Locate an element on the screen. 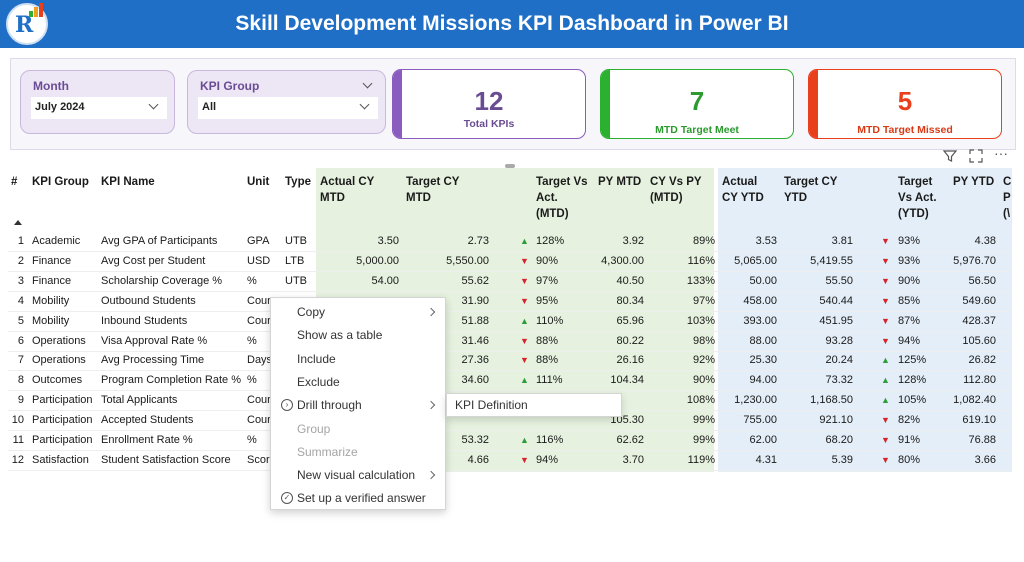 This screenshot has height=562, width=1024. cell-actual-ytd: 62.00 is located at coordinates (763, 440).